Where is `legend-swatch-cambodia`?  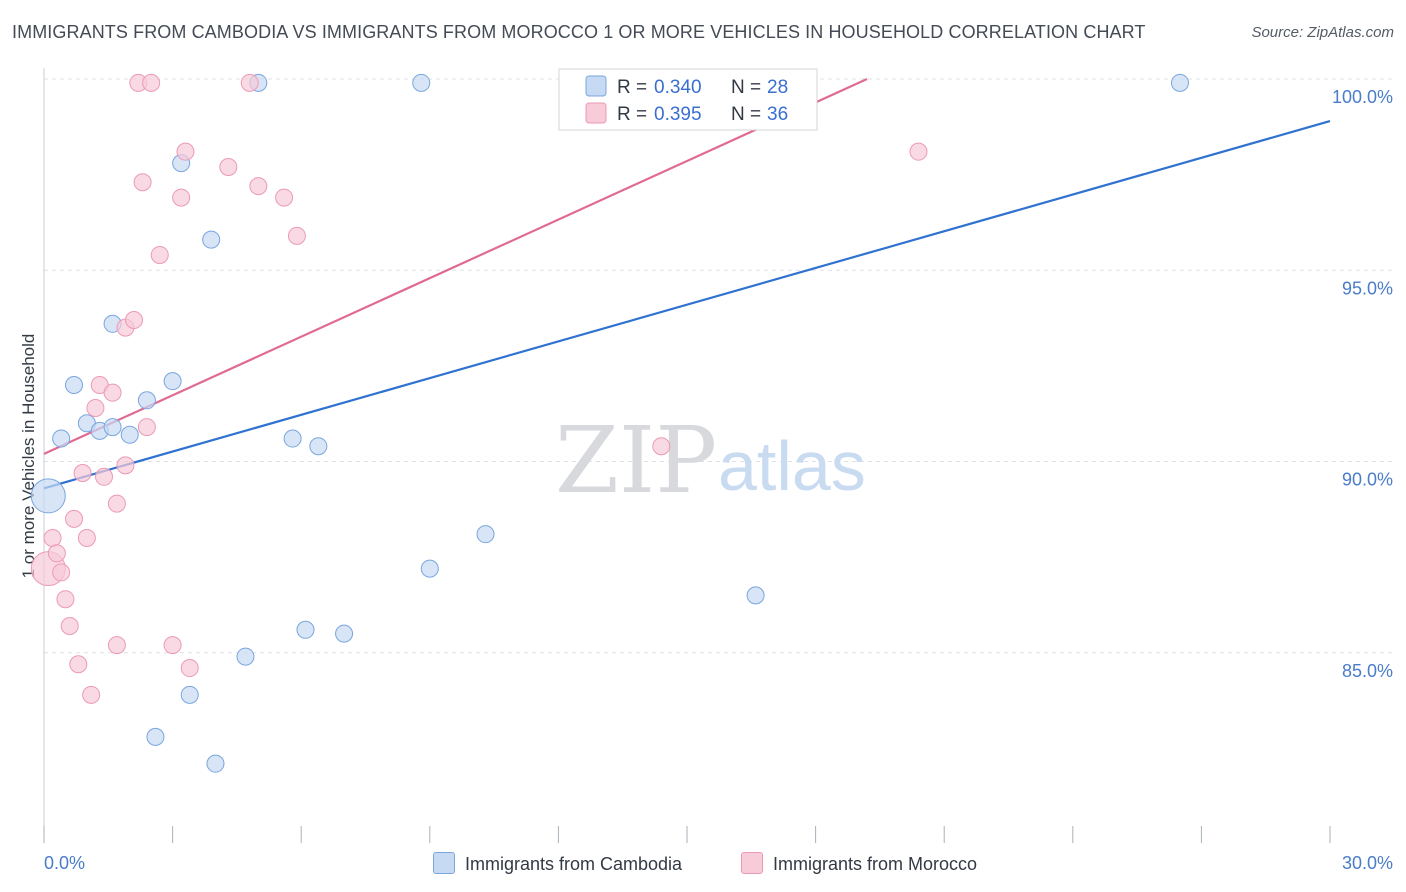
legend-swatch-cambodia is located at coordinates (596, 86).